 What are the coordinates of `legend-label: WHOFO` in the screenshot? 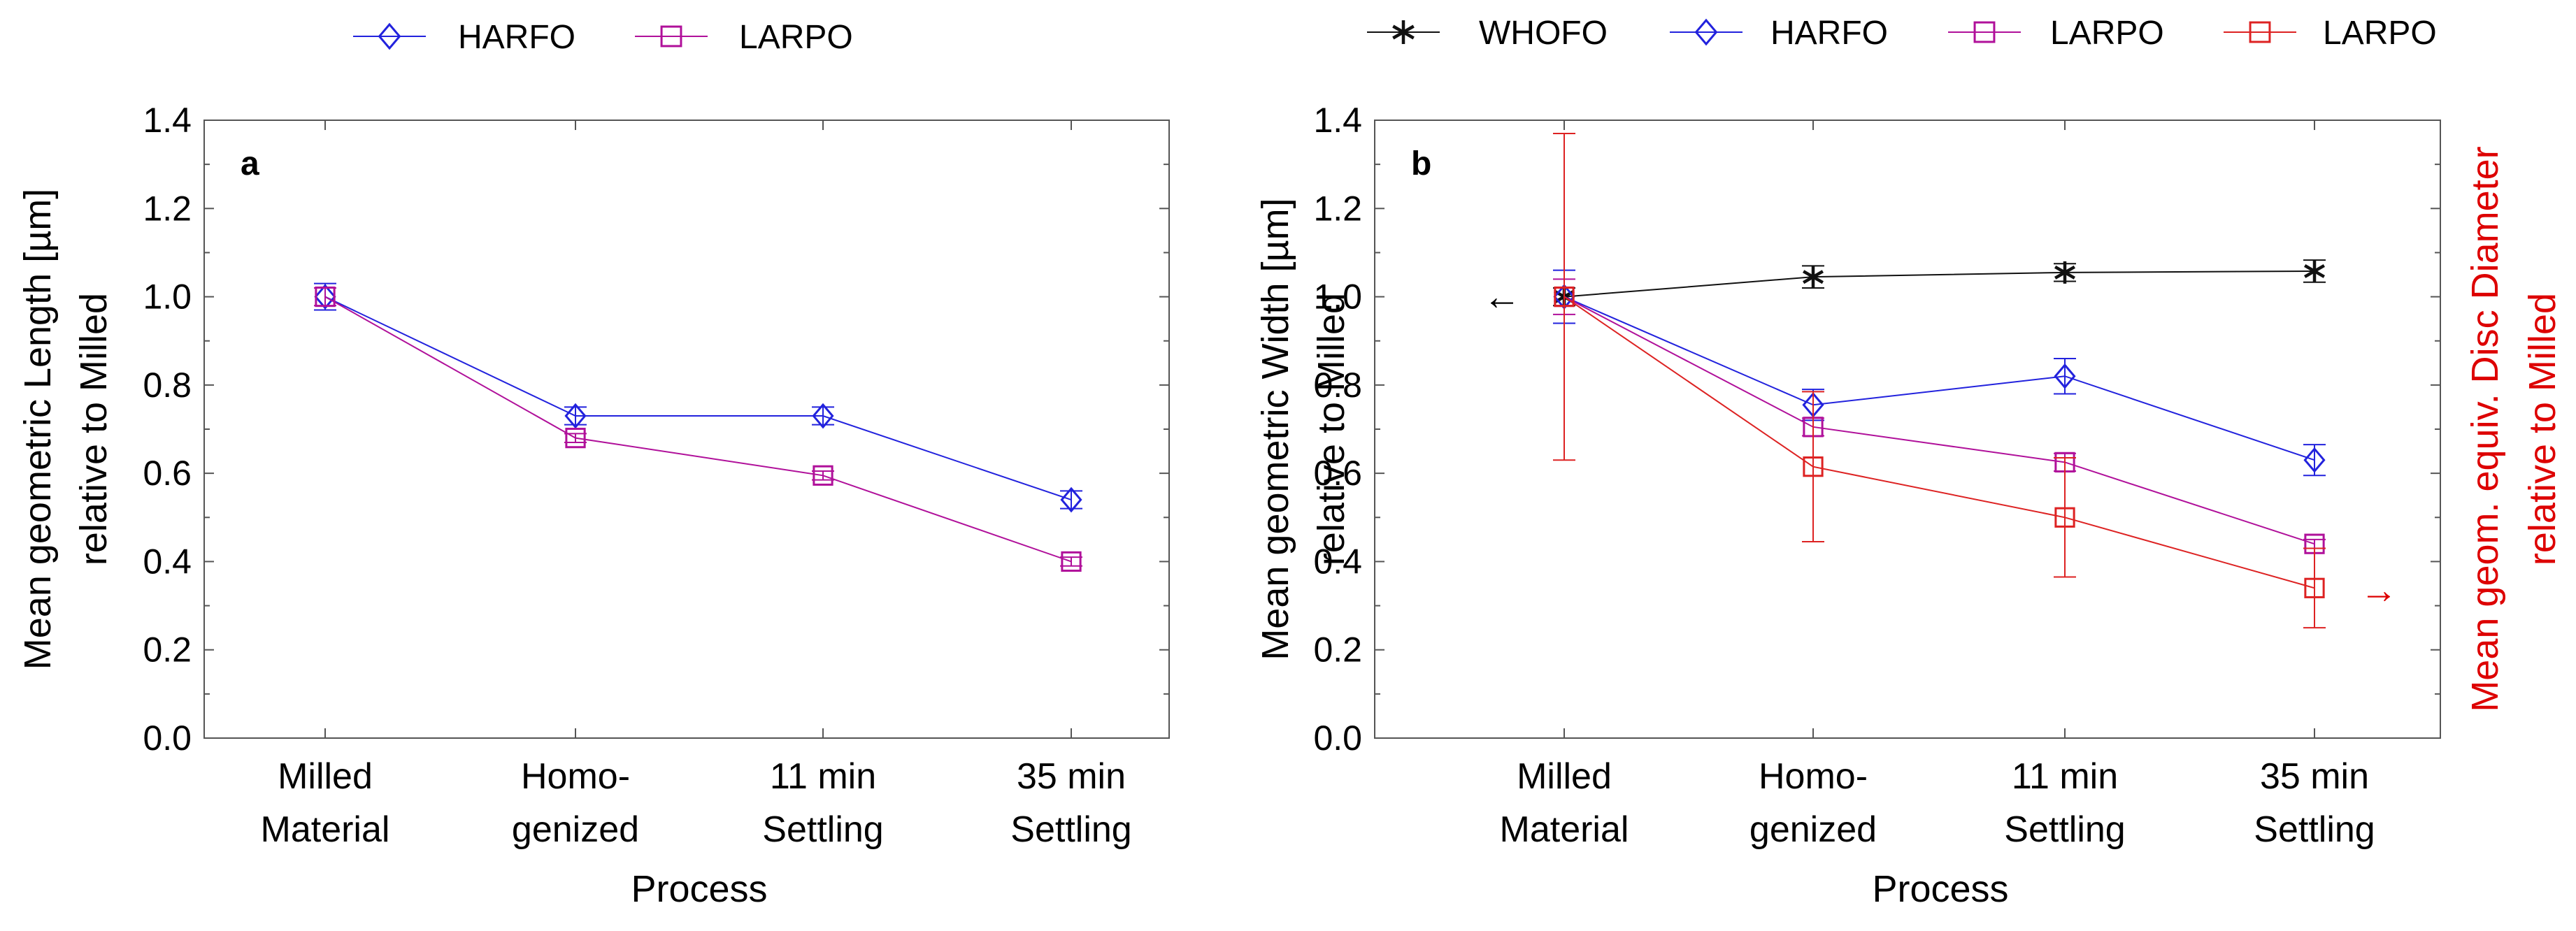 It's located at (1543, 33).